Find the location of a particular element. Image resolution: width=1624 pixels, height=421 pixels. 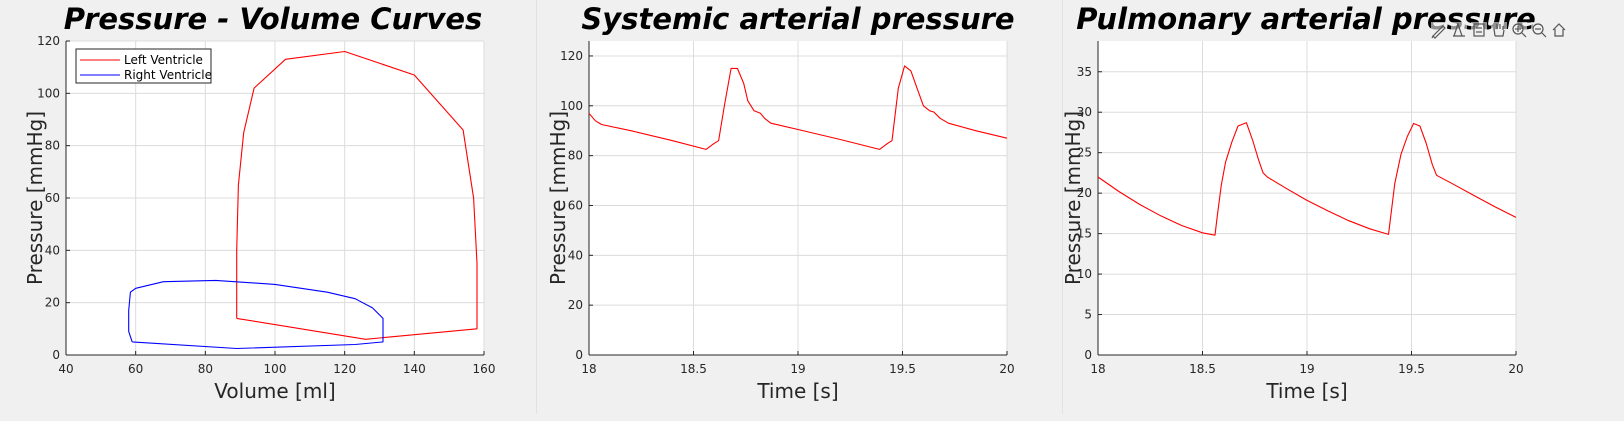

zoom-out-icon is located at coordinates (1539, 30).